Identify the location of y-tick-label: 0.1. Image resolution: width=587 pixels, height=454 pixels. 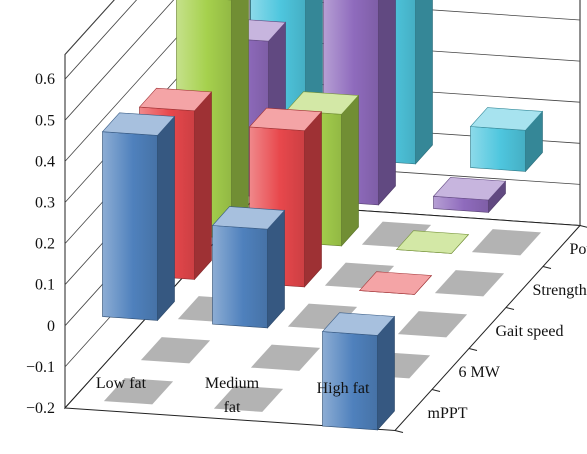
(45, 285).